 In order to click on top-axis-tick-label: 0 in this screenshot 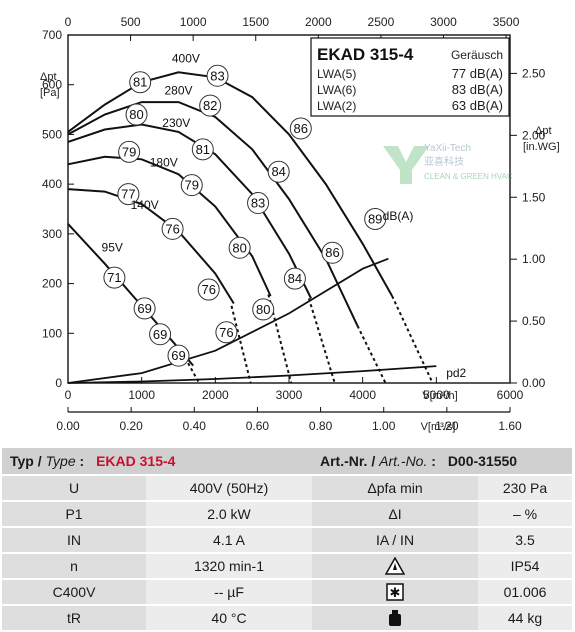, I will do `click(68, 22)`.